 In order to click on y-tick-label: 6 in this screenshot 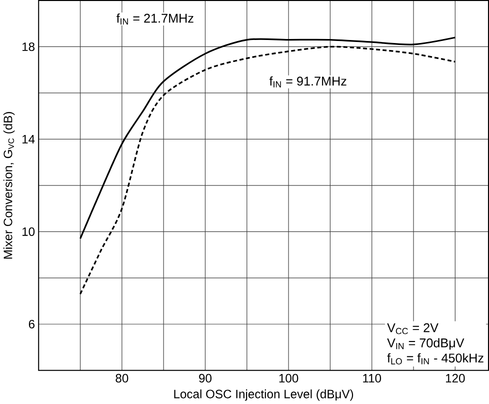, I will do `click(31, 324)`.